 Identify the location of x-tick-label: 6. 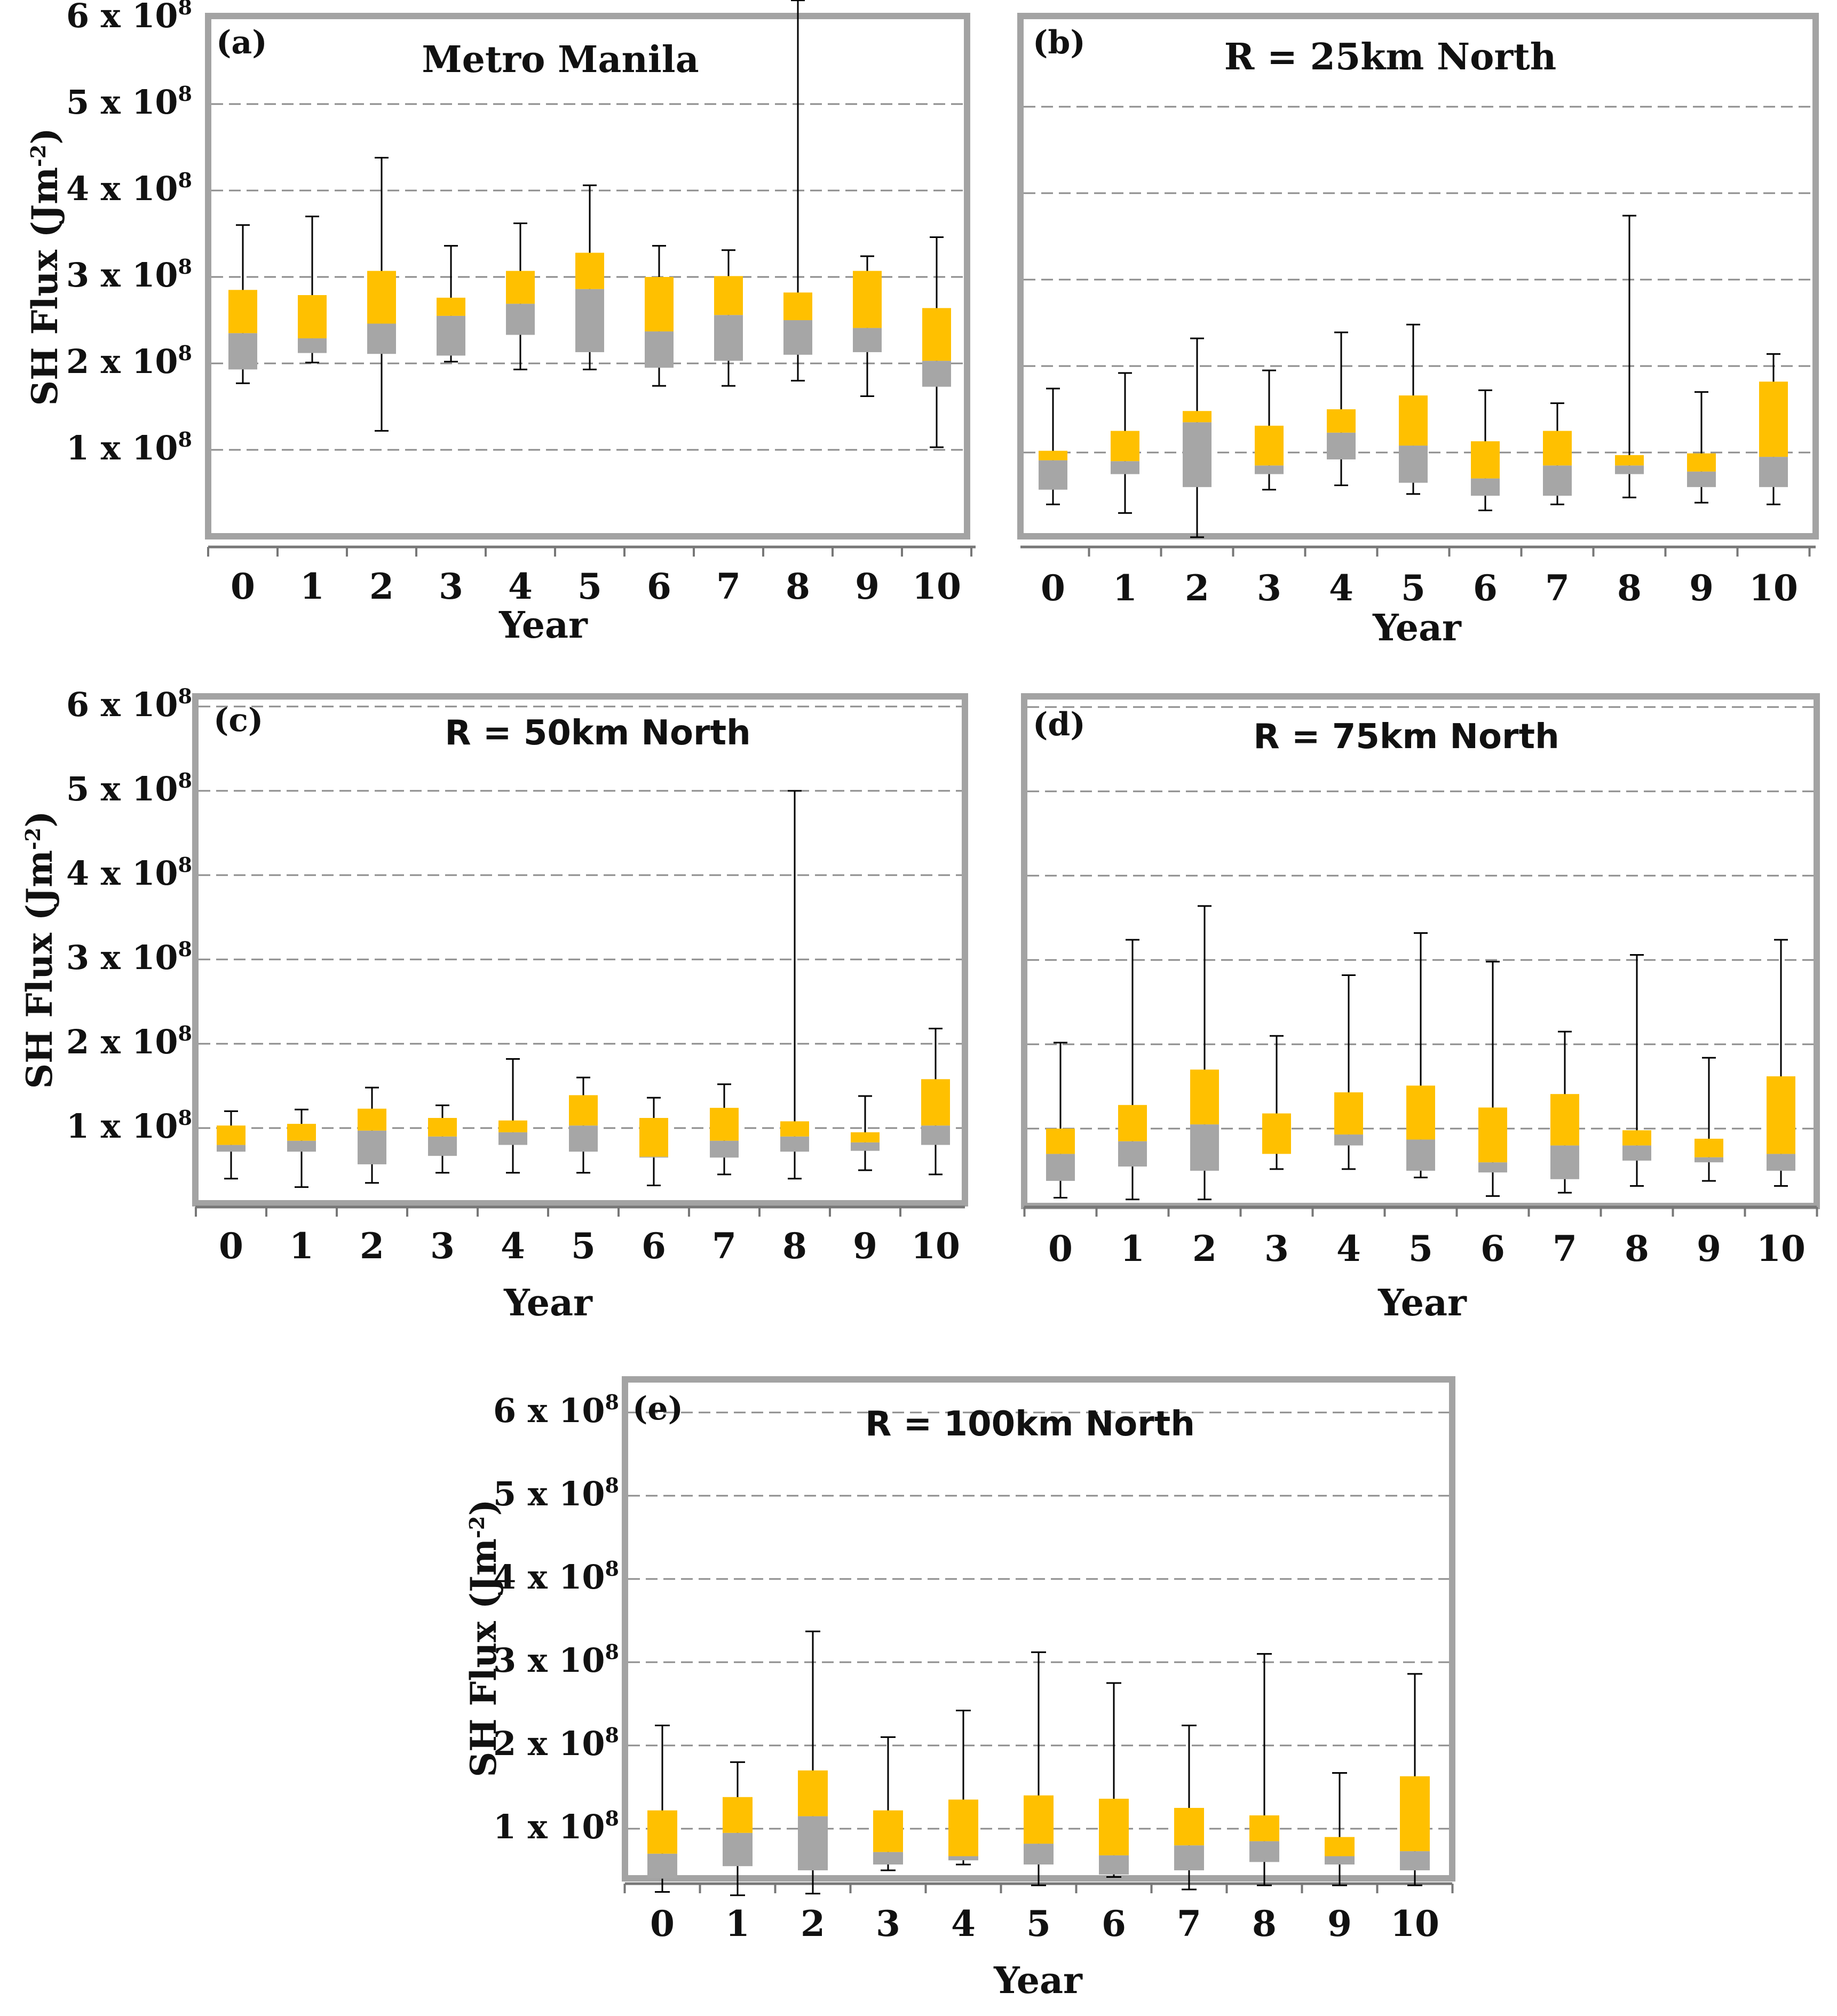
(1485, 588).